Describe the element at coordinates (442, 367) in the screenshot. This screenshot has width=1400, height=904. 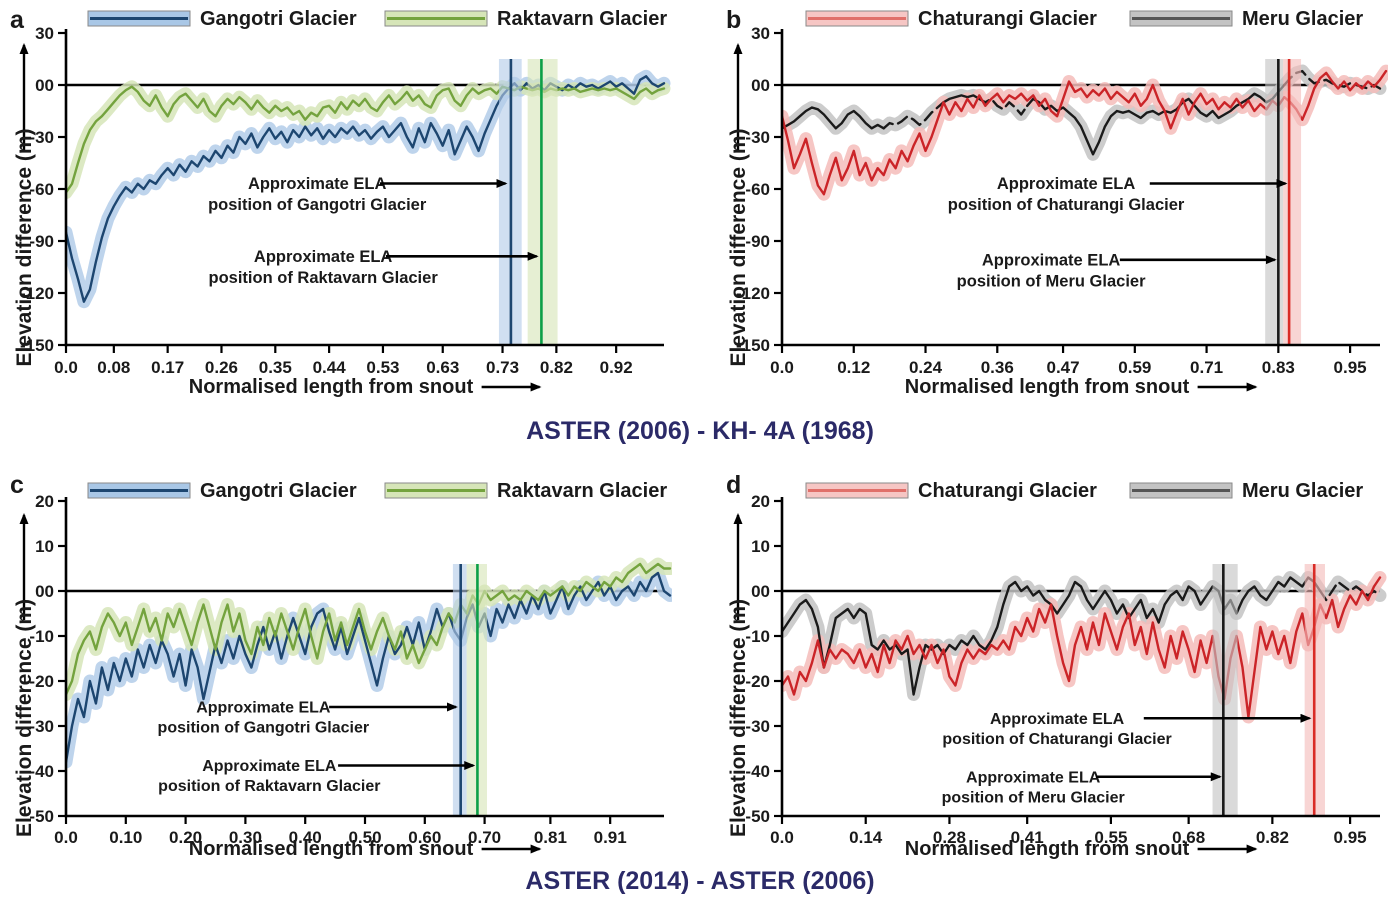
I see `x-tick-label: 0.63` at that location.